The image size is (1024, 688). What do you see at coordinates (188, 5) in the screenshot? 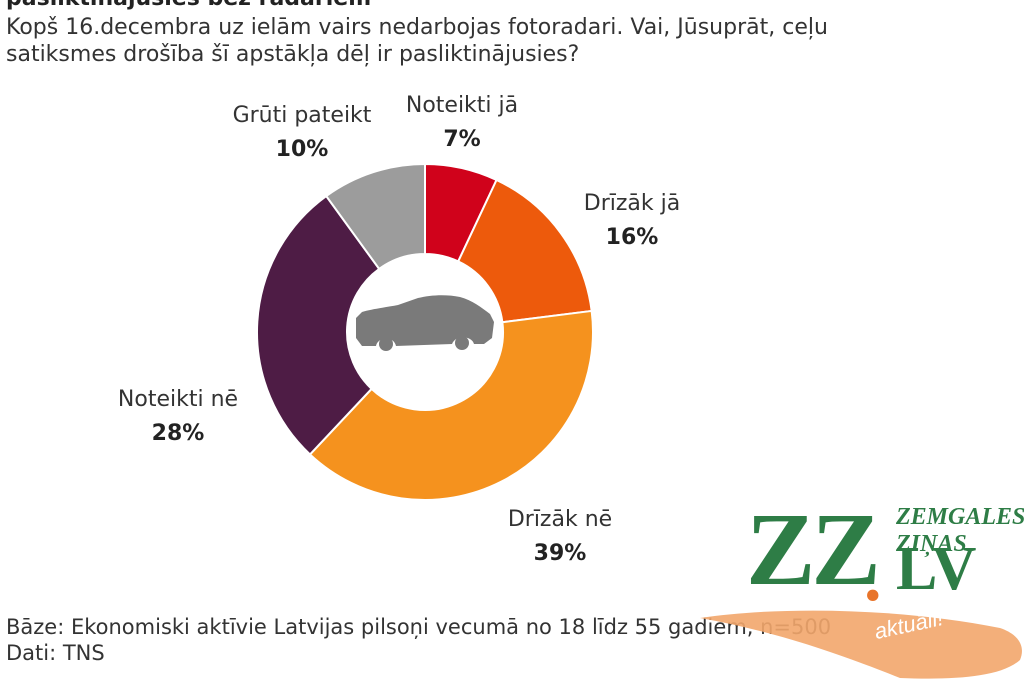
I see `page-title: pasliktinājusies bez radariem` at bounding box center [188, 5].